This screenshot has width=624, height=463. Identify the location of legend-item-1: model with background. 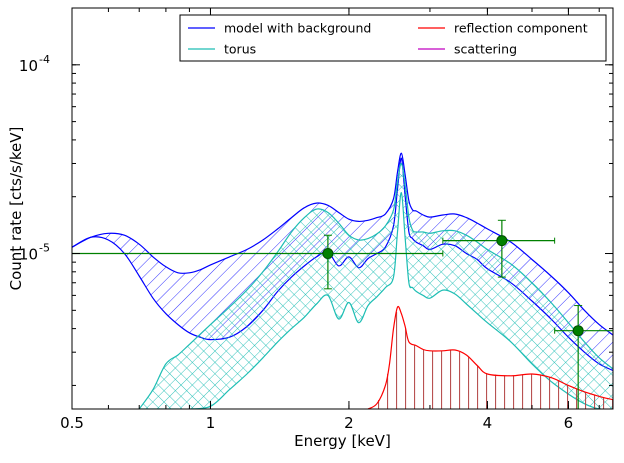
(279, 28).